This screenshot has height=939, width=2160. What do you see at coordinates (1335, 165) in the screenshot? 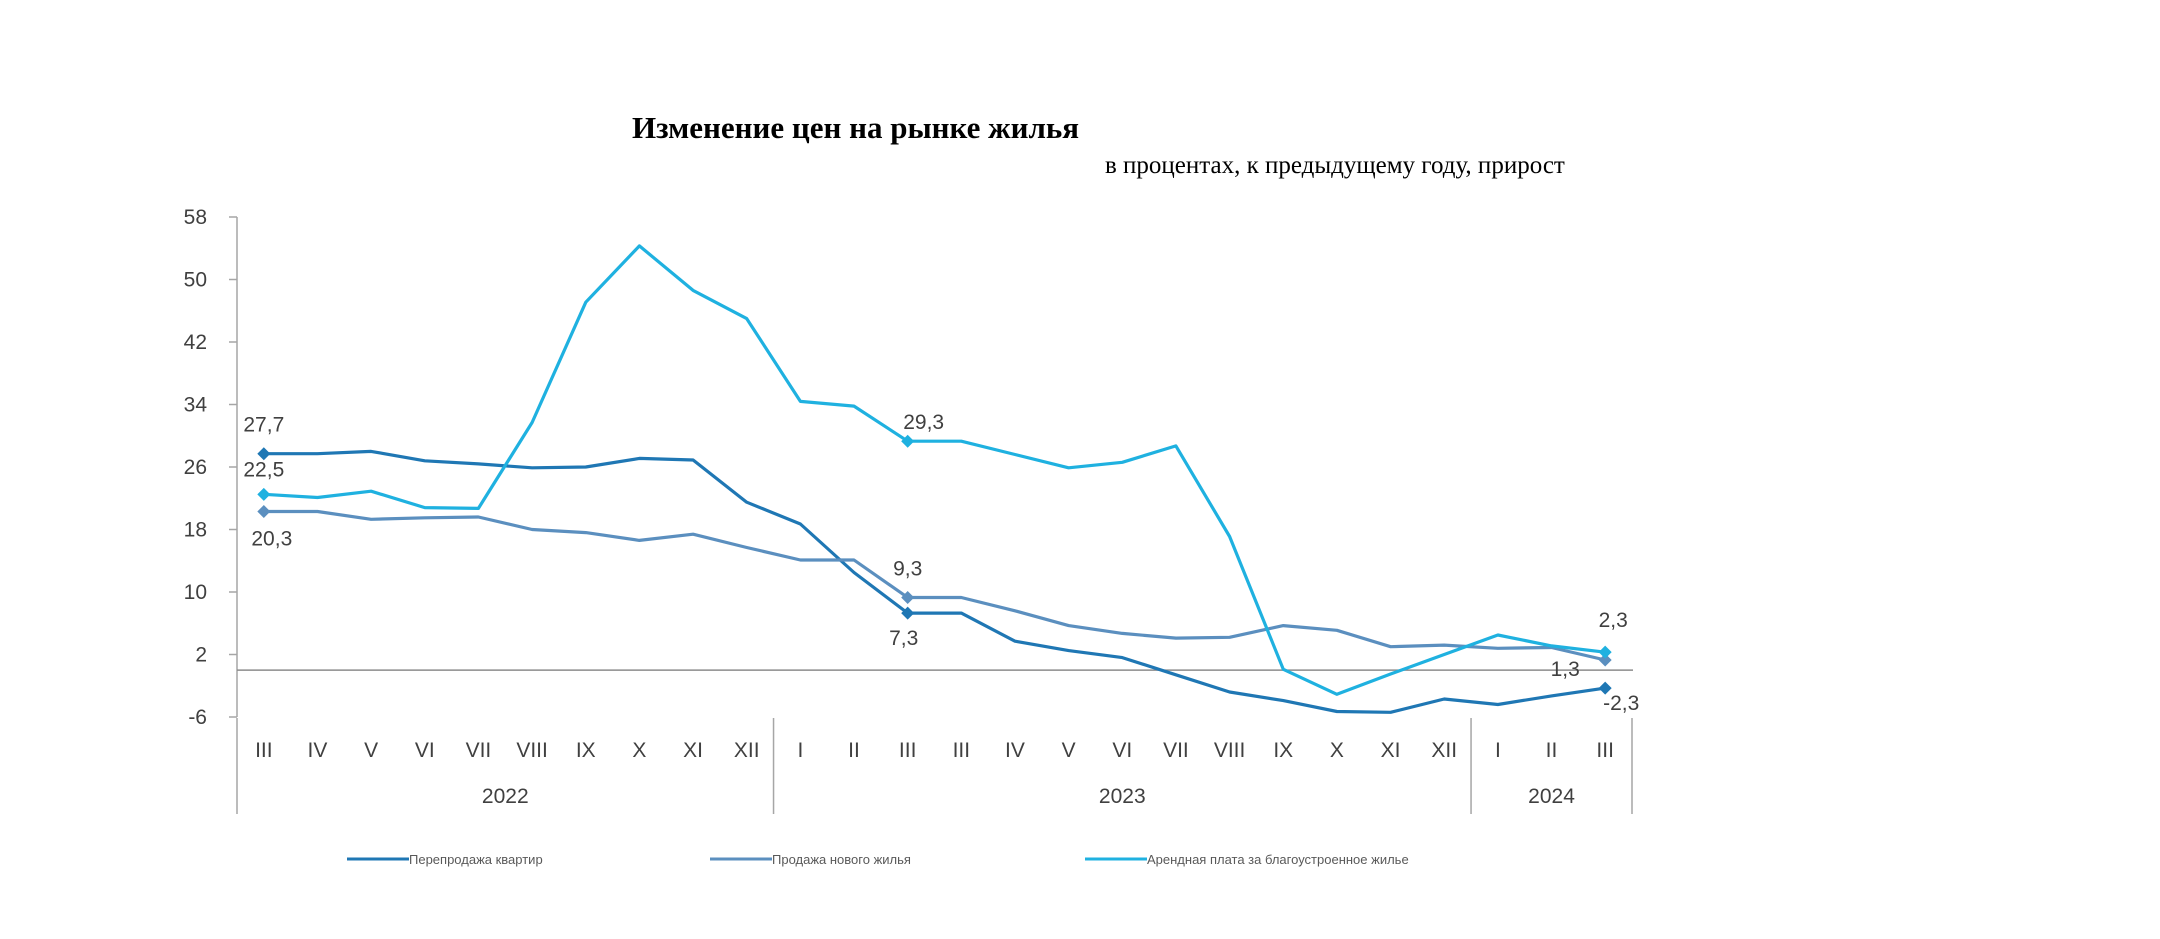
I see `chart-subtitle: в процентах, к предыдущему году, прирост` at bounding box center [1335, 165].